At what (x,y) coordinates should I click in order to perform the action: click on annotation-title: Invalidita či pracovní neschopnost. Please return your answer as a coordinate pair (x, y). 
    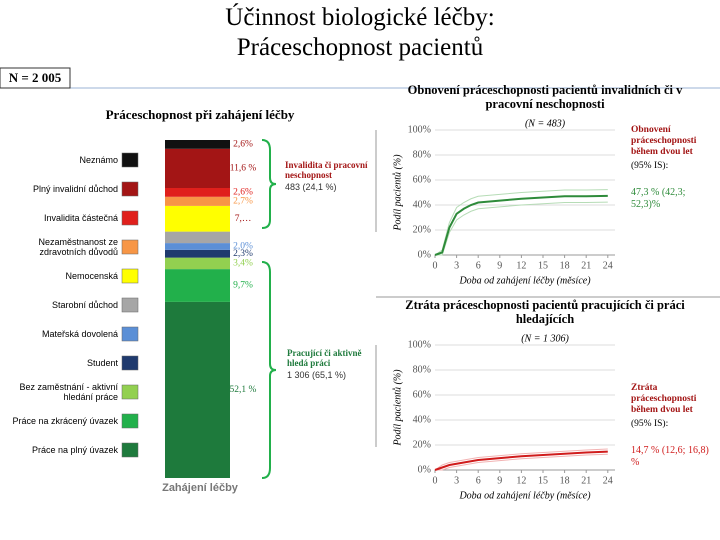
    Looking at the image, I should click on (326, 170).